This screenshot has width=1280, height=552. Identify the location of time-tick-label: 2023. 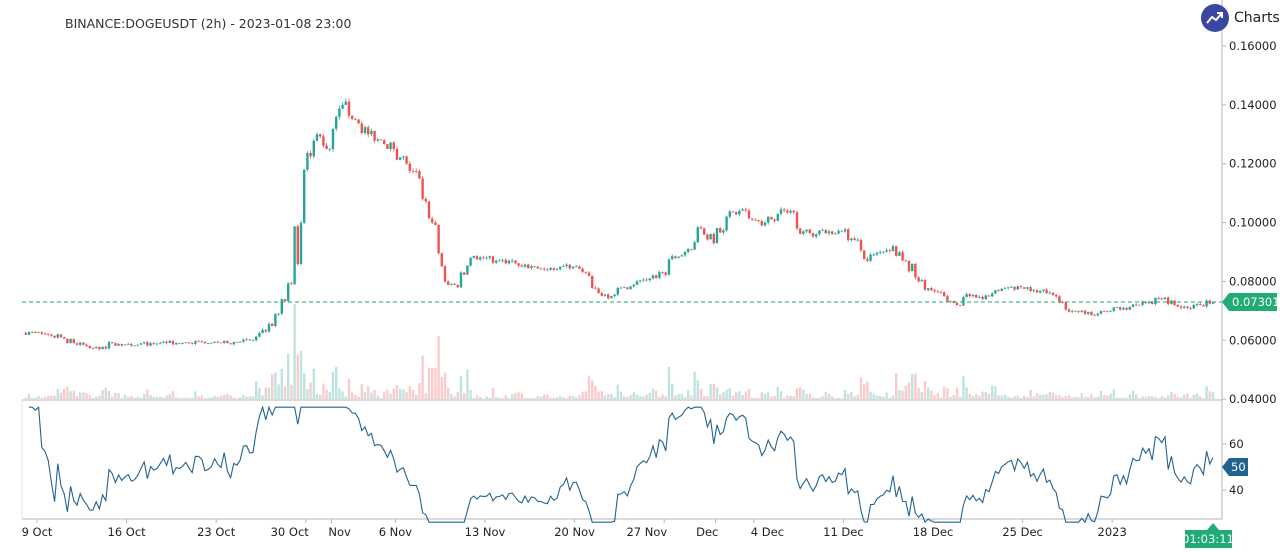
(1112, 532).